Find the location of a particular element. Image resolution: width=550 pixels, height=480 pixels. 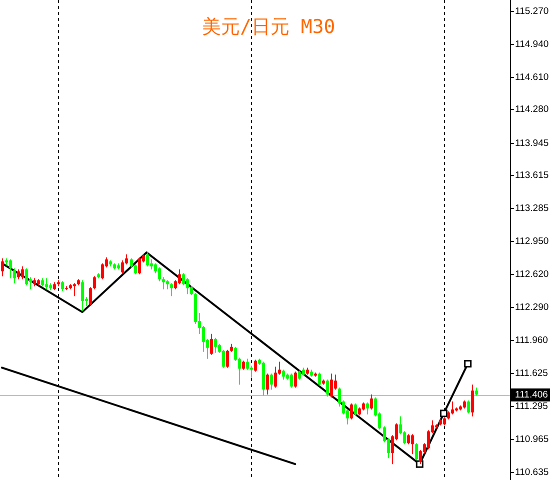

y-tick-label: 114.940 is located at coordinates (532, 44).